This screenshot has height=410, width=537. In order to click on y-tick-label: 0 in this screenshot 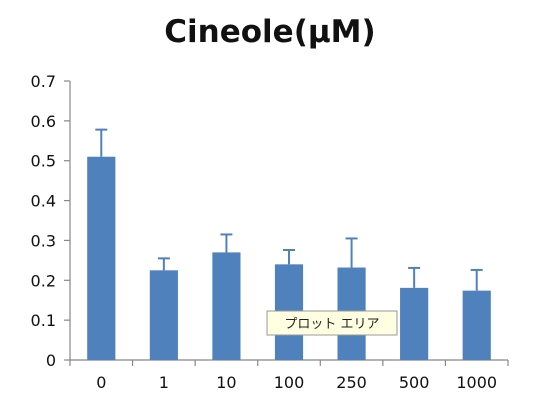, I will do `click(51, 360)`.